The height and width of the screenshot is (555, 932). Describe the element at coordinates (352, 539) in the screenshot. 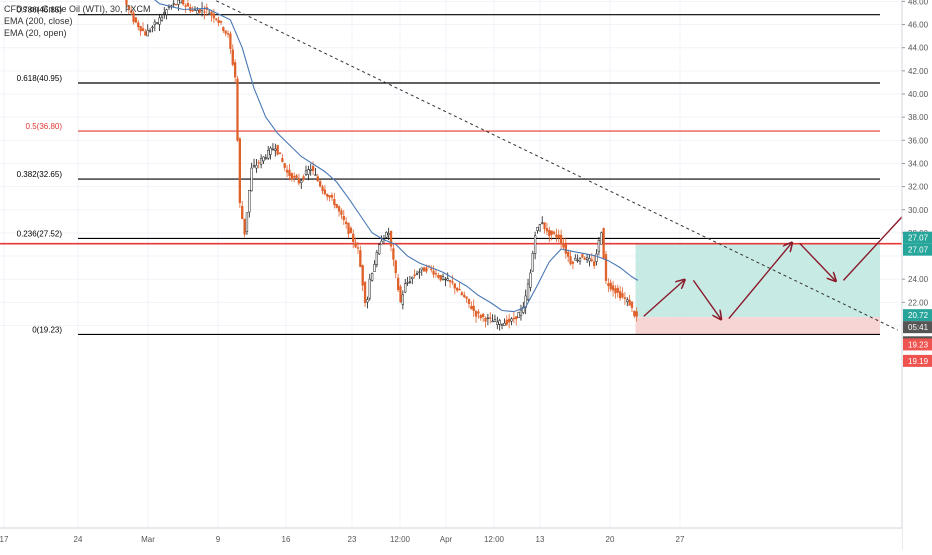

I see `x-tick-label-5: 23` at that location.